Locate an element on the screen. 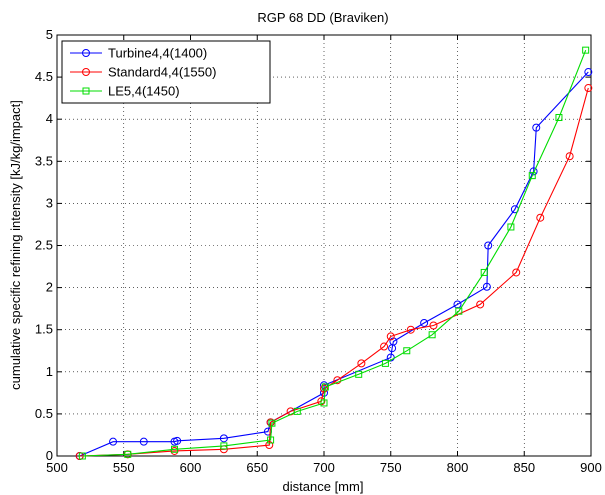  x-tick-label: 750 is located at coordinates (391, 467).